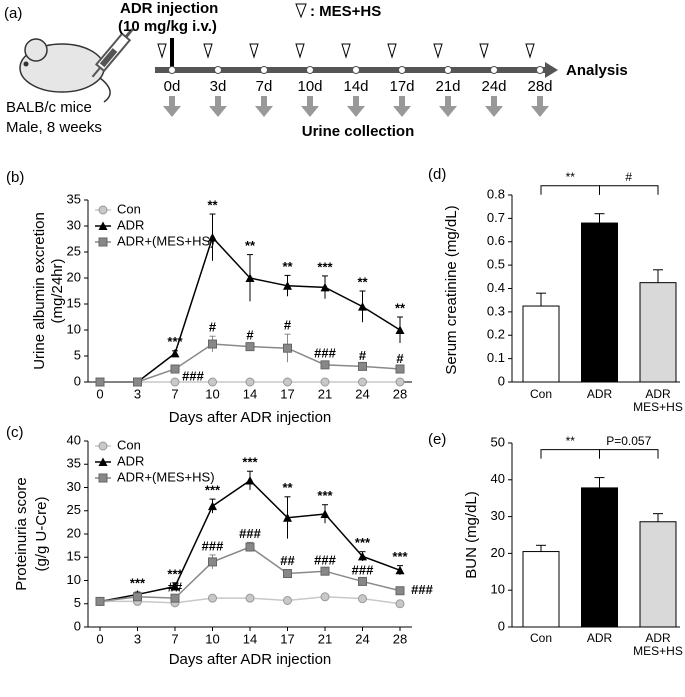 Image resolution: width=685 pixels, height=697 pixels. What do you see at coordinates (628, 441) in the screenshot?
I see `bracket-label: P=0.057` at bounding box center [628, 441].